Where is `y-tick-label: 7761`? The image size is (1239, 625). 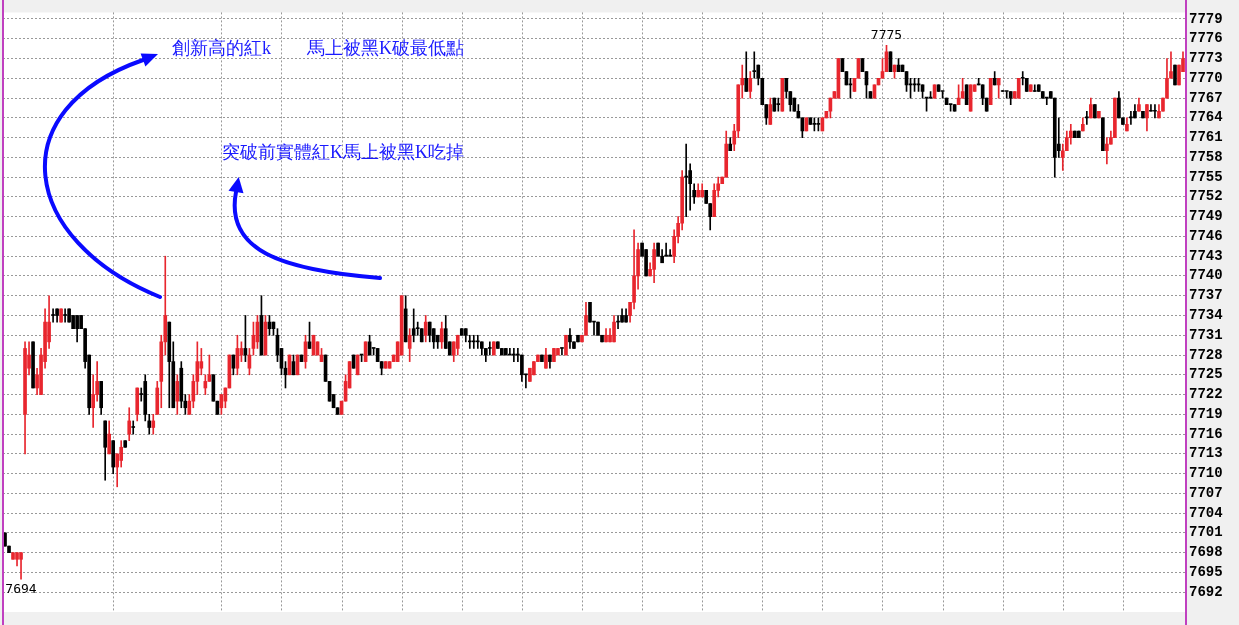 y-tick-label: 7761 is located at coordinates (1206, 137).